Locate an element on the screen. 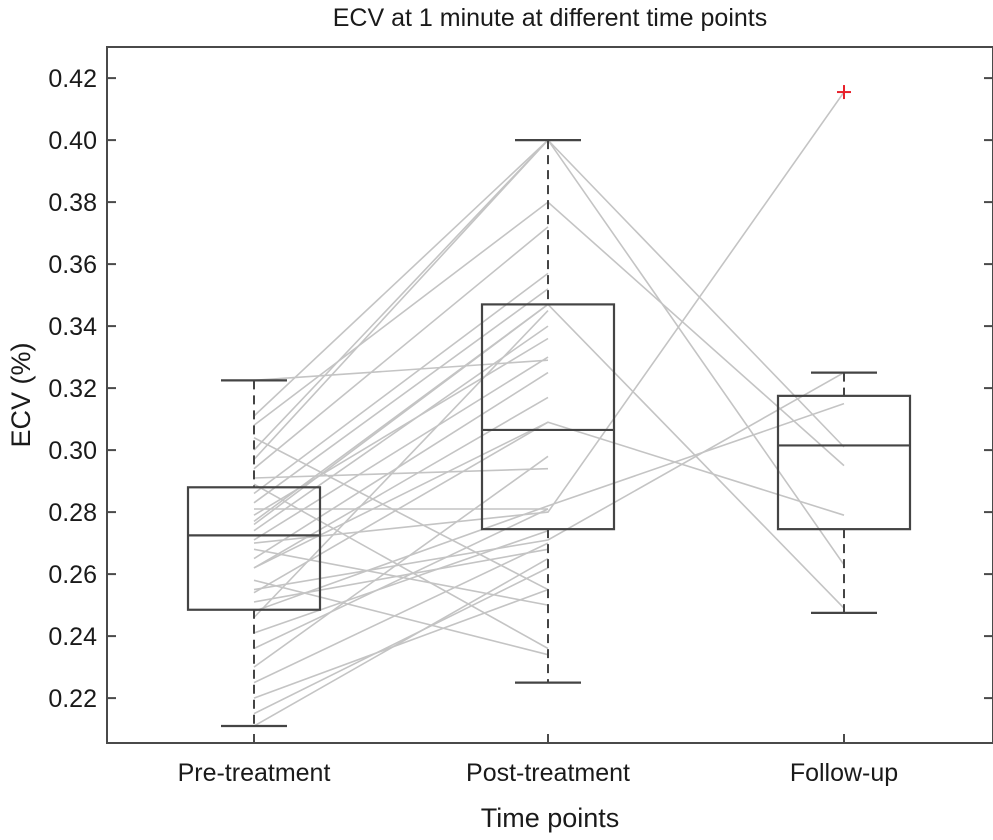  y-tick-label: 0.42 is located at coordinates (72, 79).